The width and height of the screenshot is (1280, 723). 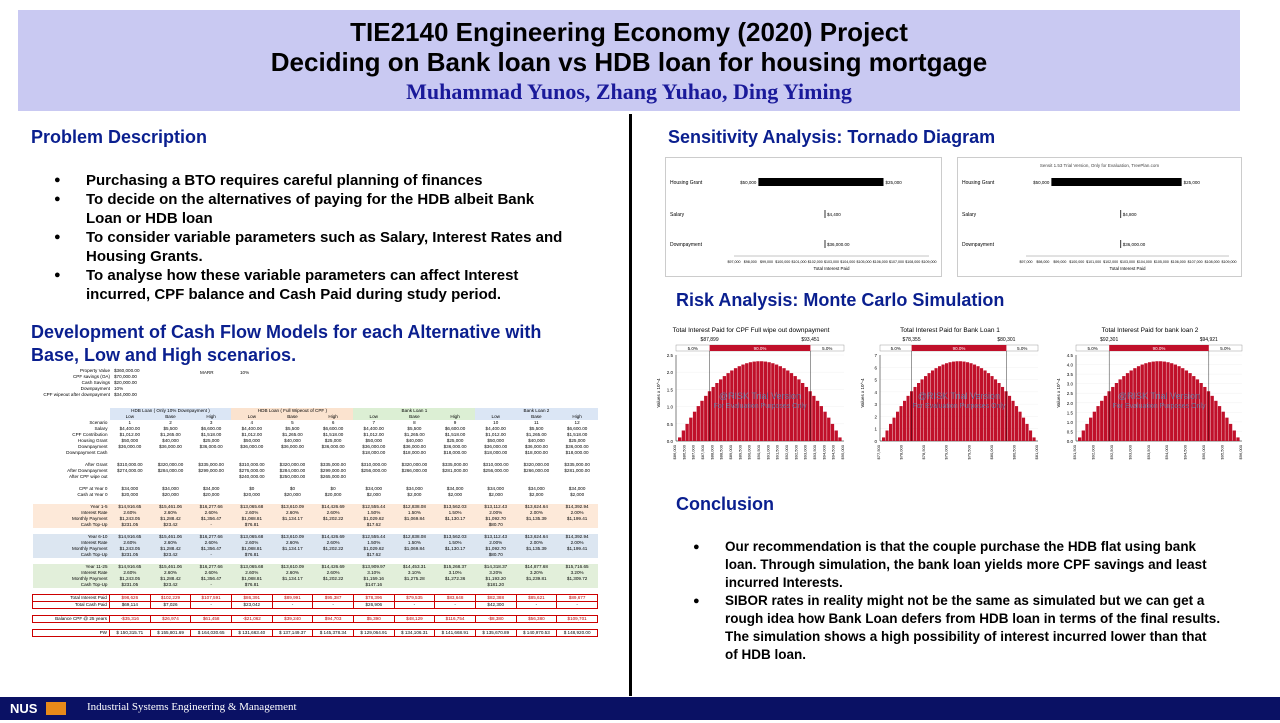 I want to click on table-cell: $320,000.00, so click(x=414, y=464).